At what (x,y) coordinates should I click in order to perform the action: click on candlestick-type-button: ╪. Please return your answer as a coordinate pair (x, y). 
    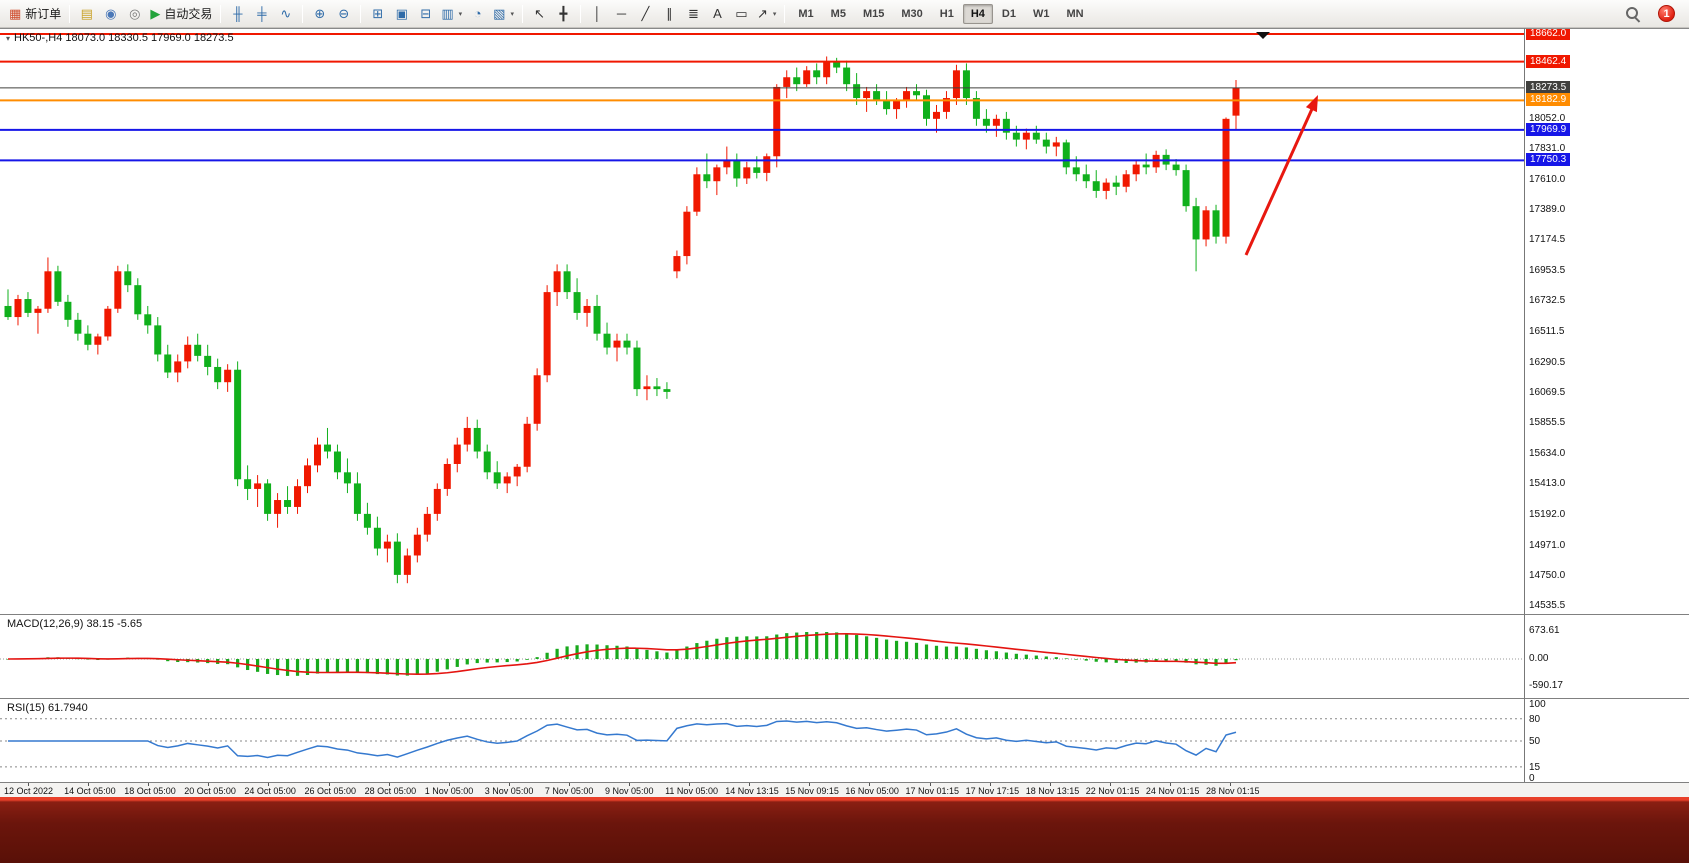
    Looking at the image, I should click on (261, 14).